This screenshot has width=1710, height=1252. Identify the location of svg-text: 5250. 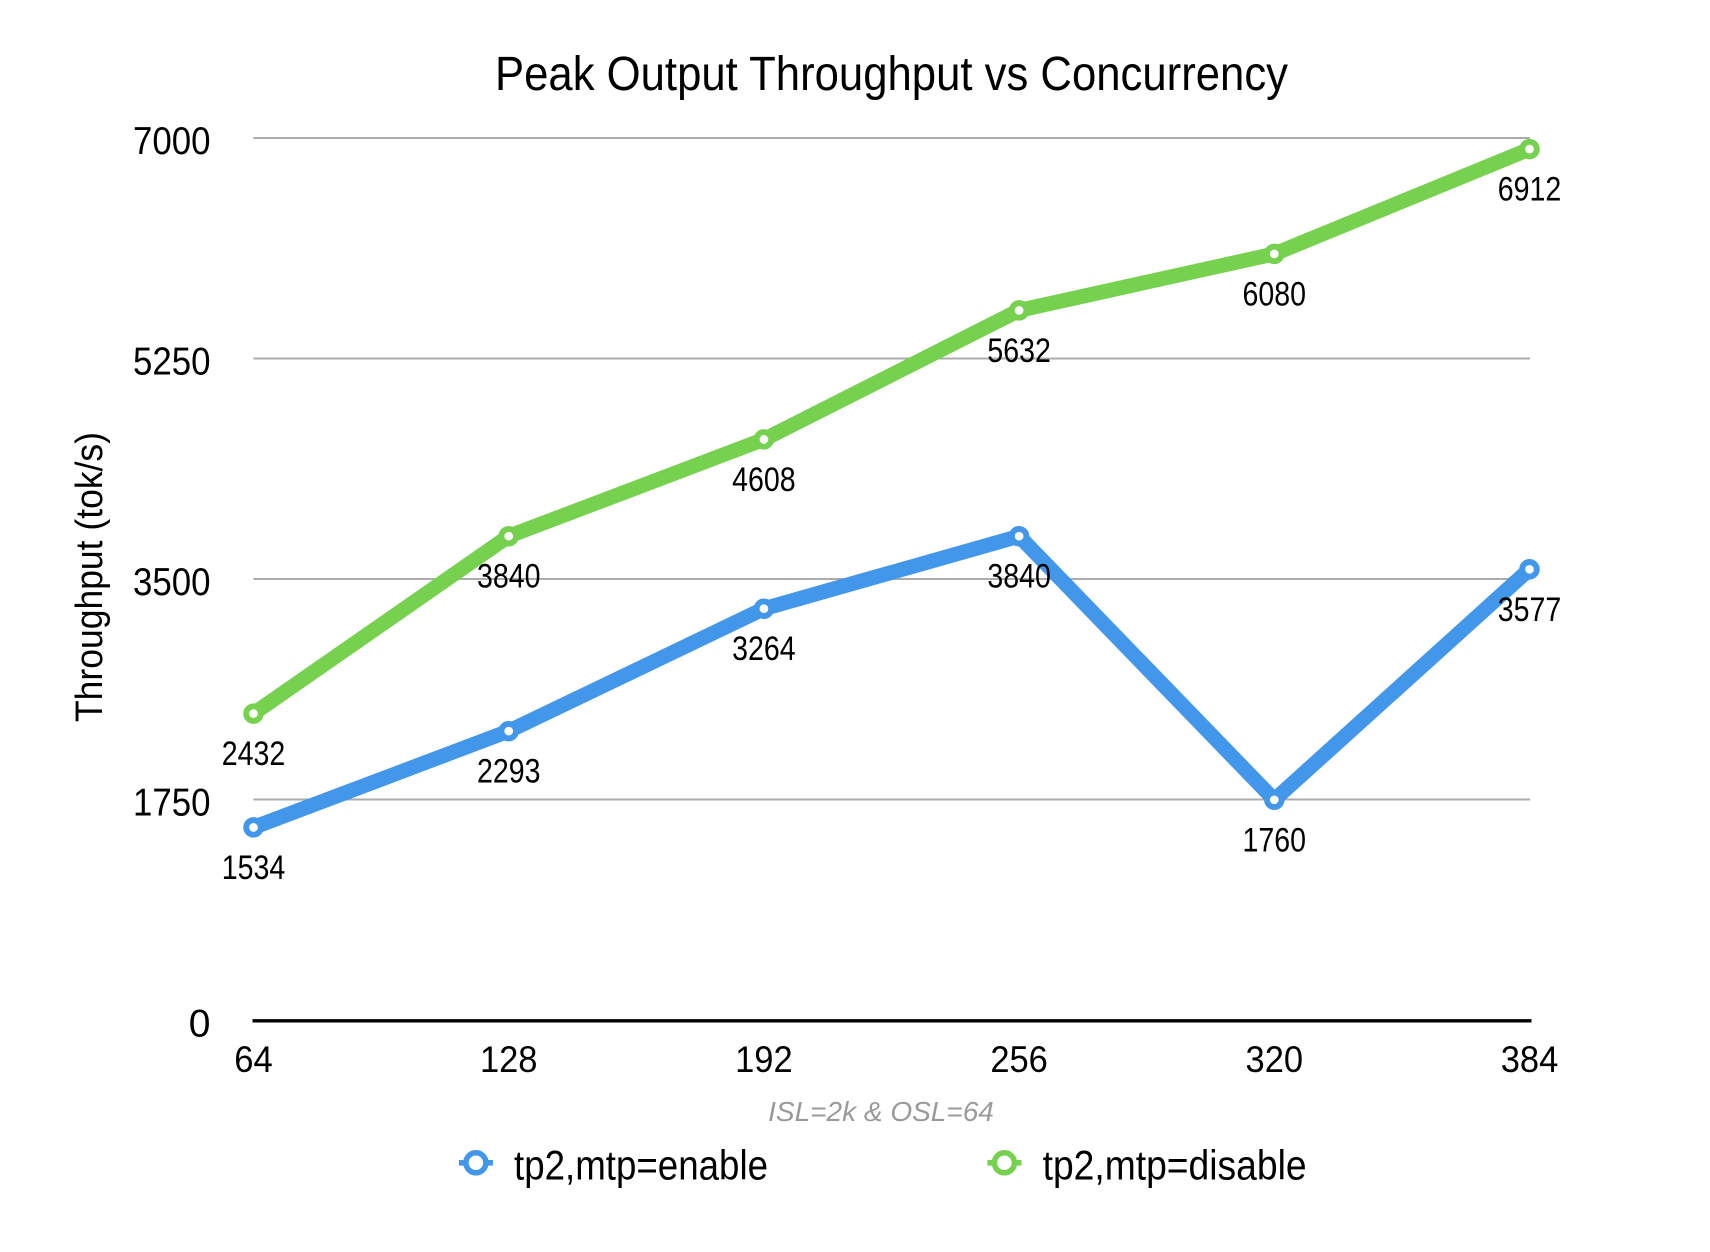
(172, 362).